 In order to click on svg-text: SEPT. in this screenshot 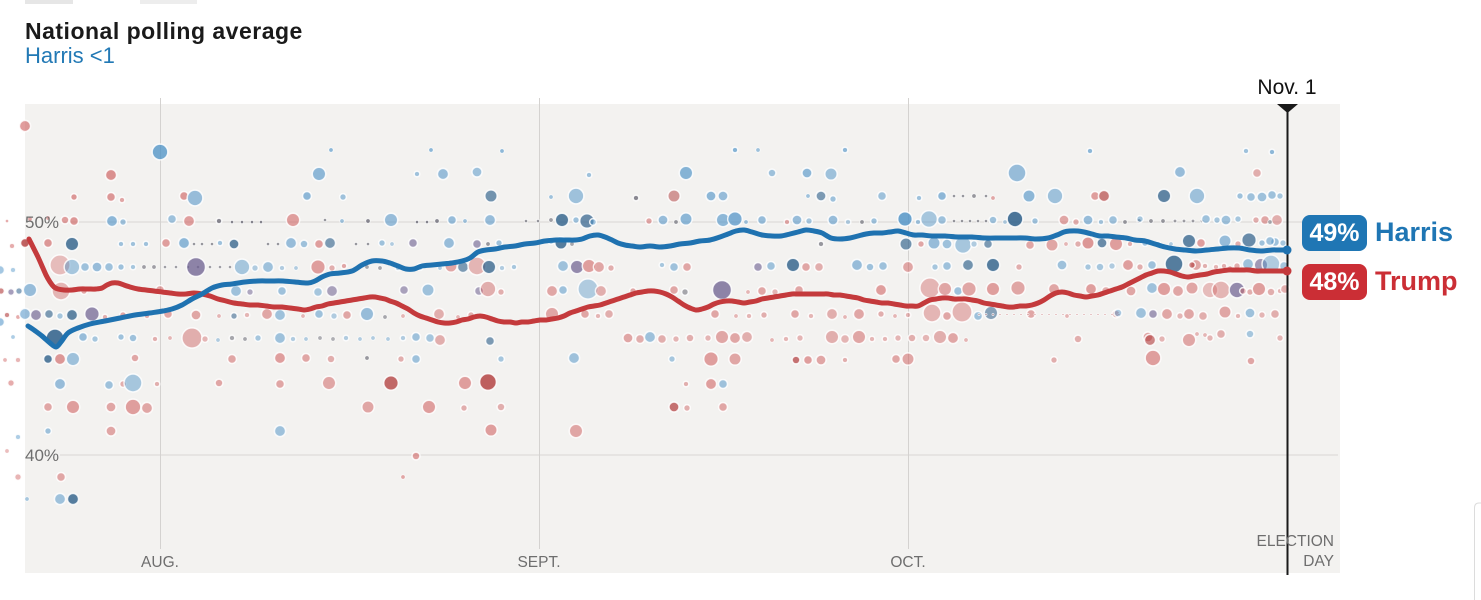, I will do `click(538, 562)`.